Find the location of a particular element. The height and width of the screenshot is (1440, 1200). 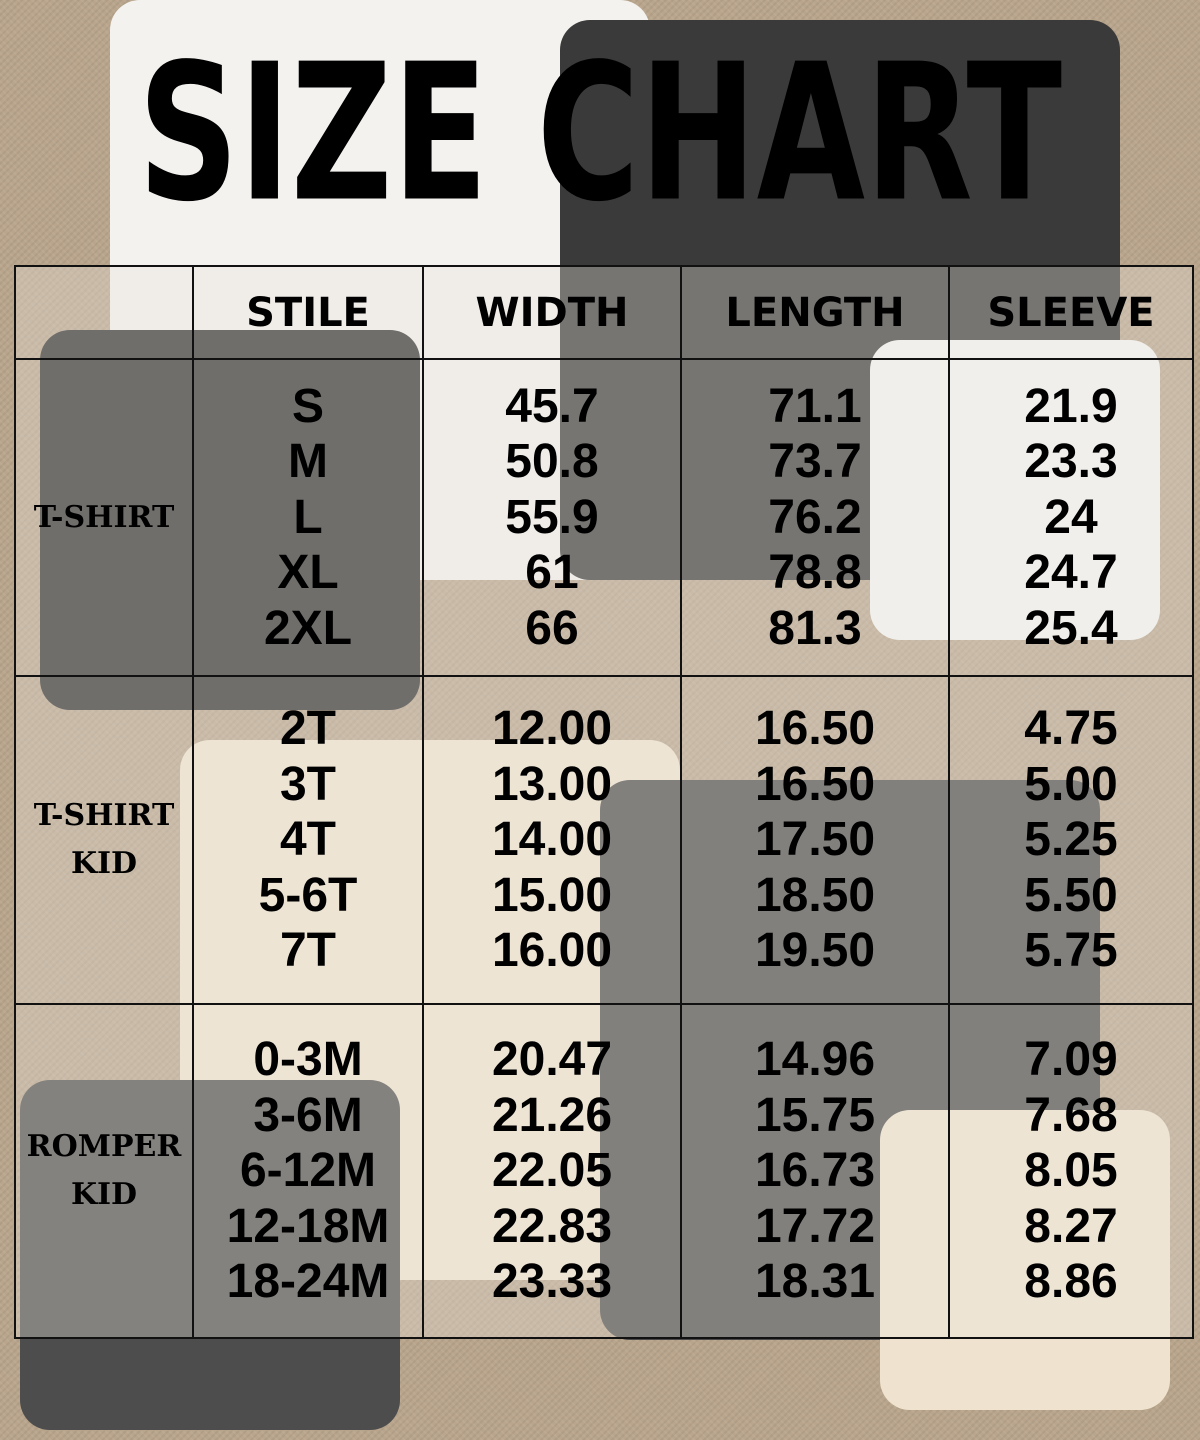

value-width: 55.9 is located at coordinates (552, 517).